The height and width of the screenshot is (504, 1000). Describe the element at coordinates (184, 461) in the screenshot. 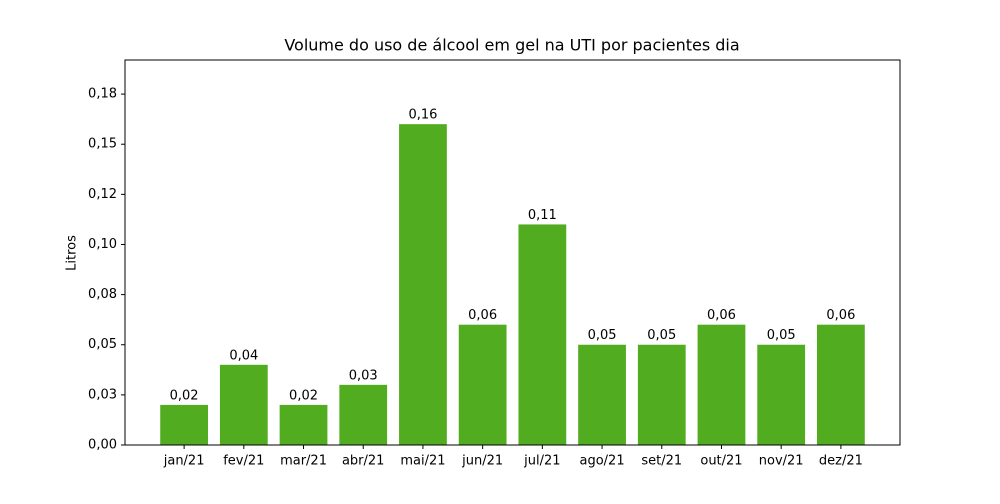

I see `x-tick-label: jan/21` at that location.